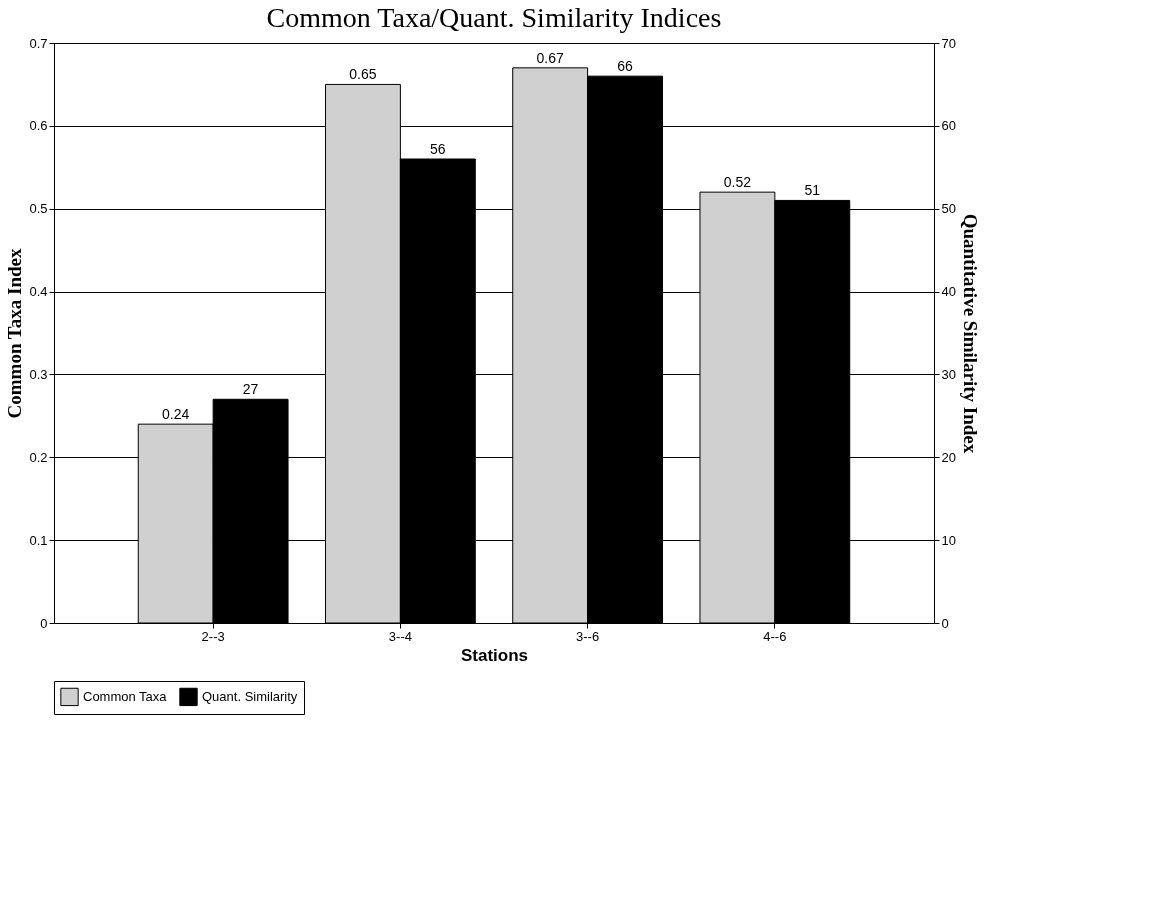  I want to click on x-tick-label: 2--3, so click(213, 636).